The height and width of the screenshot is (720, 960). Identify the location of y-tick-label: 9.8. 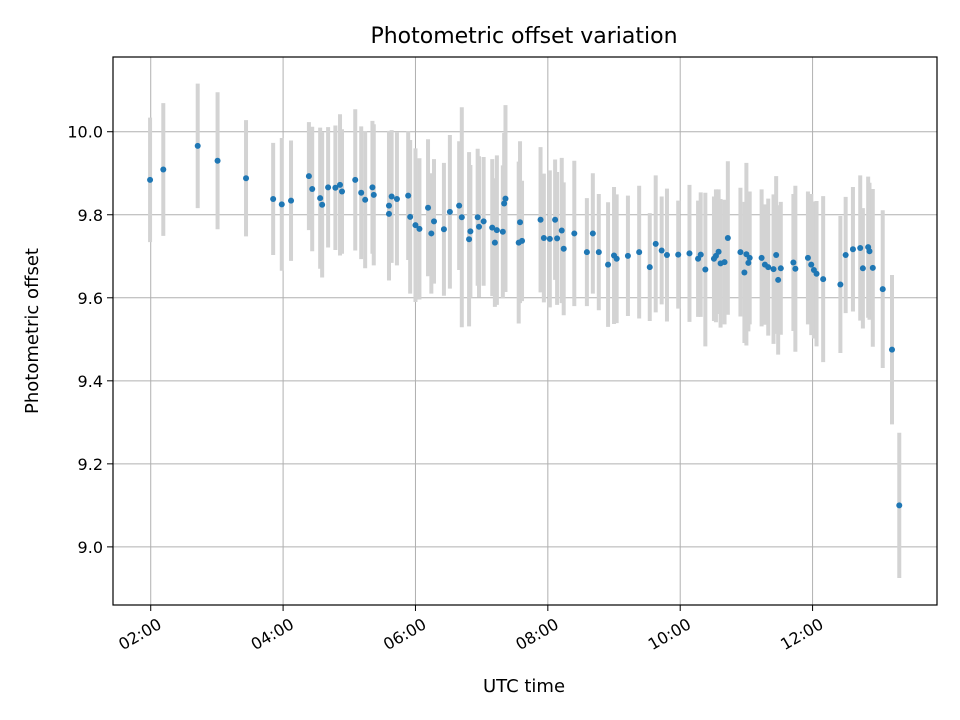
(90, 215).